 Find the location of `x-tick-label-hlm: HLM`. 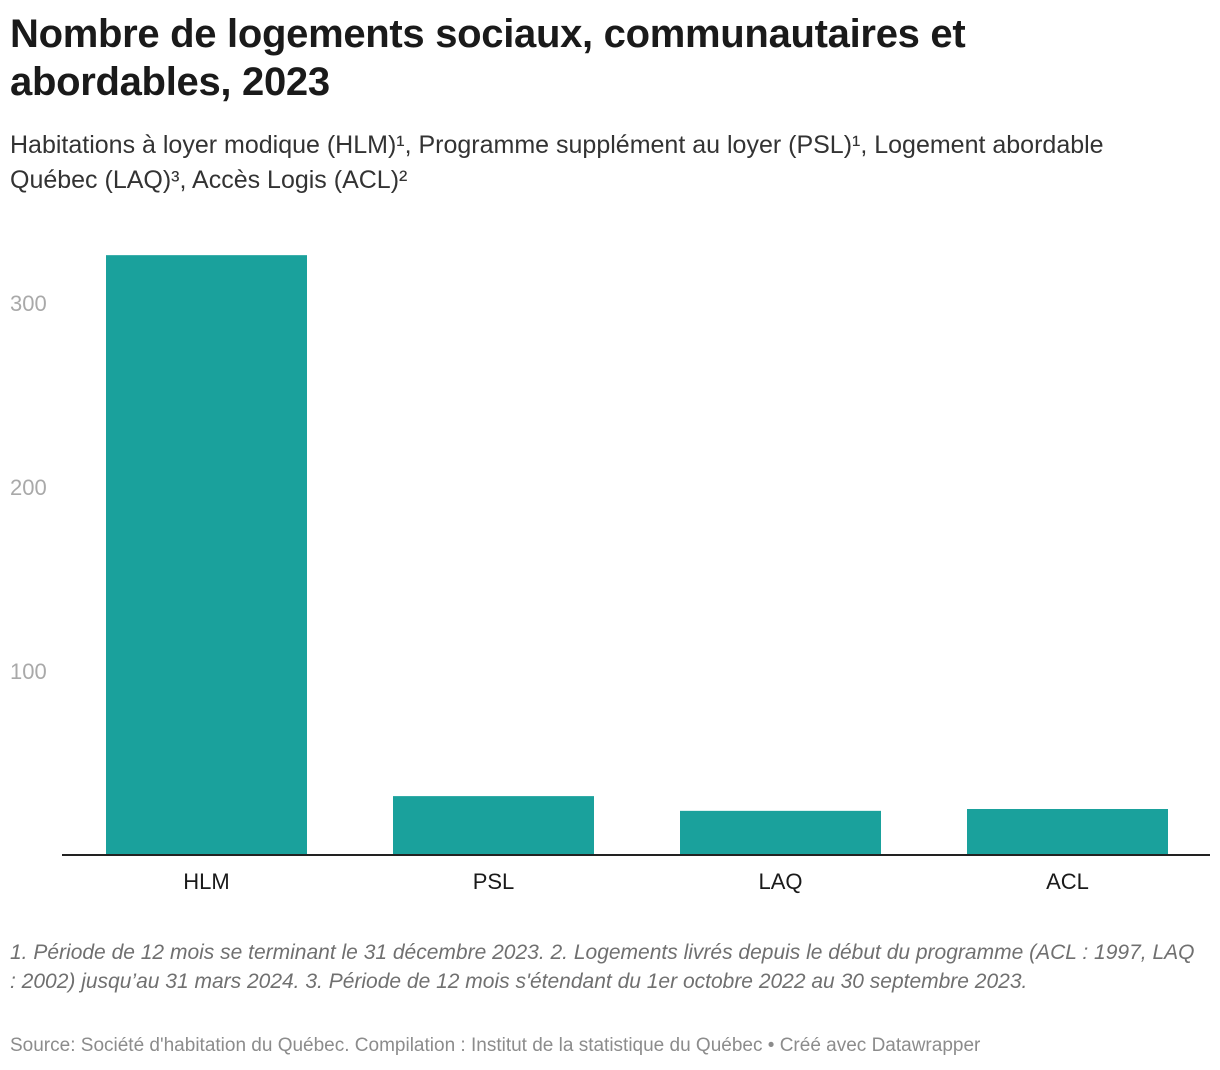

x-tick-label-hlm: HLM is located at coordinates (206, 881).